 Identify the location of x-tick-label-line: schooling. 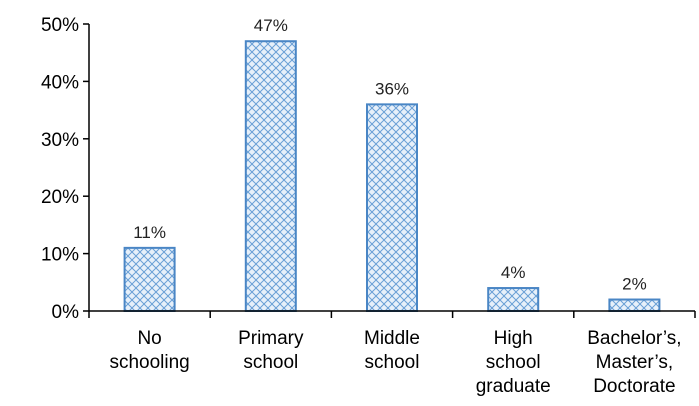
(149, 362).